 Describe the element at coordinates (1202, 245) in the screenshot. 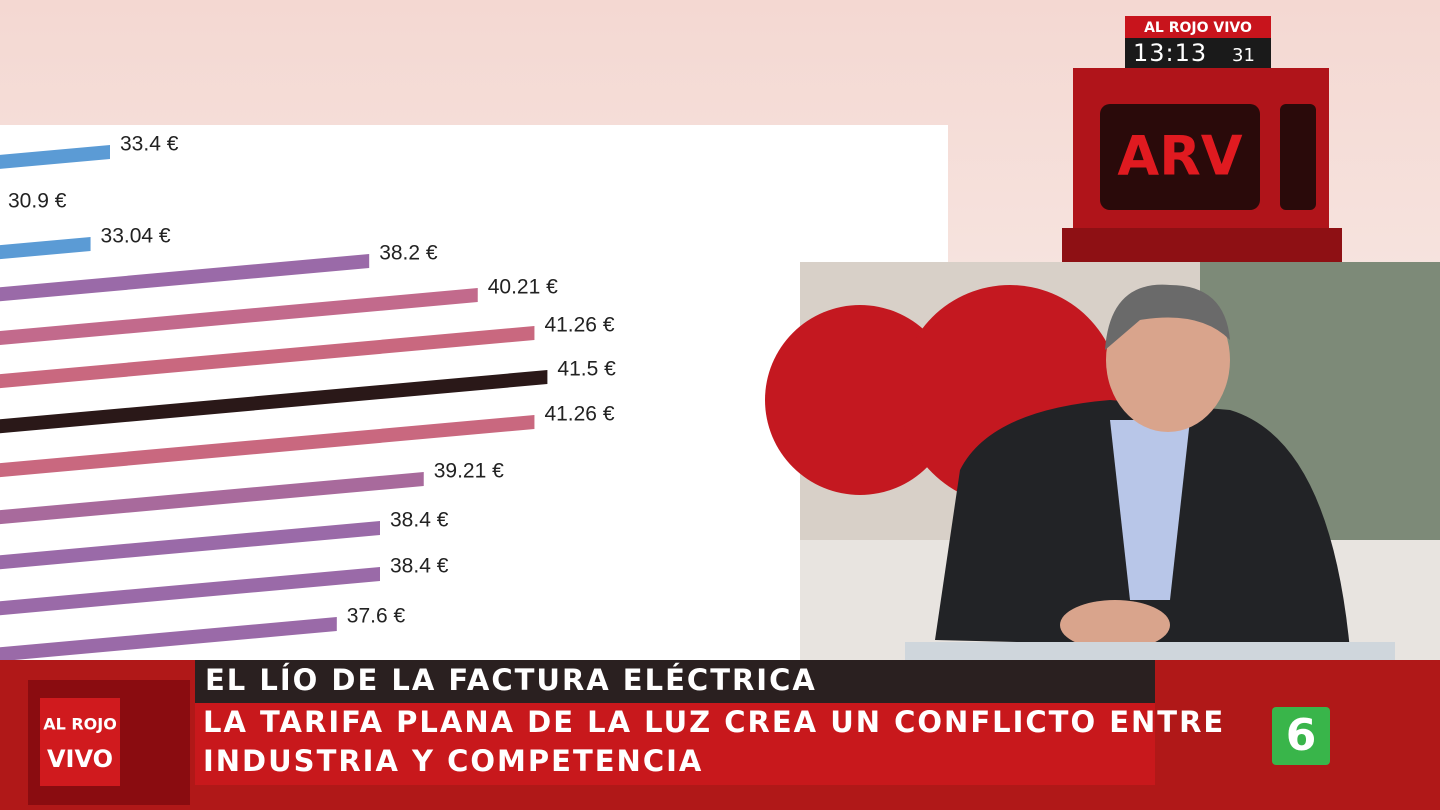

I see `tower-base` at that location.